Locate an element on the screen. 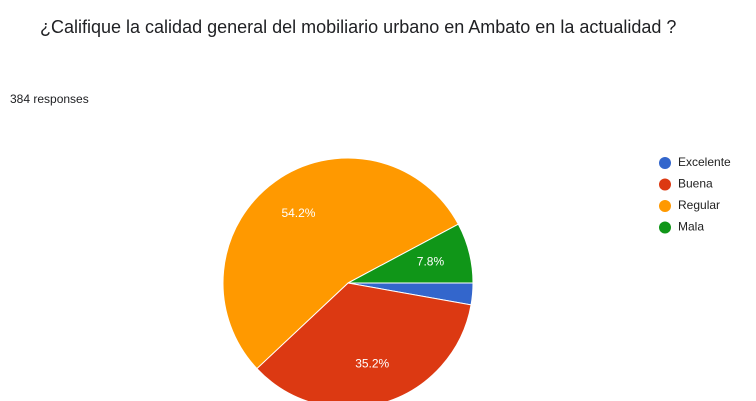  slice-label: 54.2% is located at coordinates (298, 213).